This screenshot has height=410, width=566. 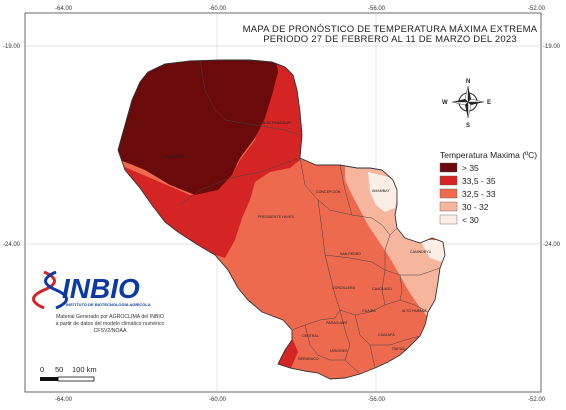 What do you see at coordinates (277, 123) in the screenshot?
I see `department-label: ALTO PARAGUAY` at bounding box center [277, 123].